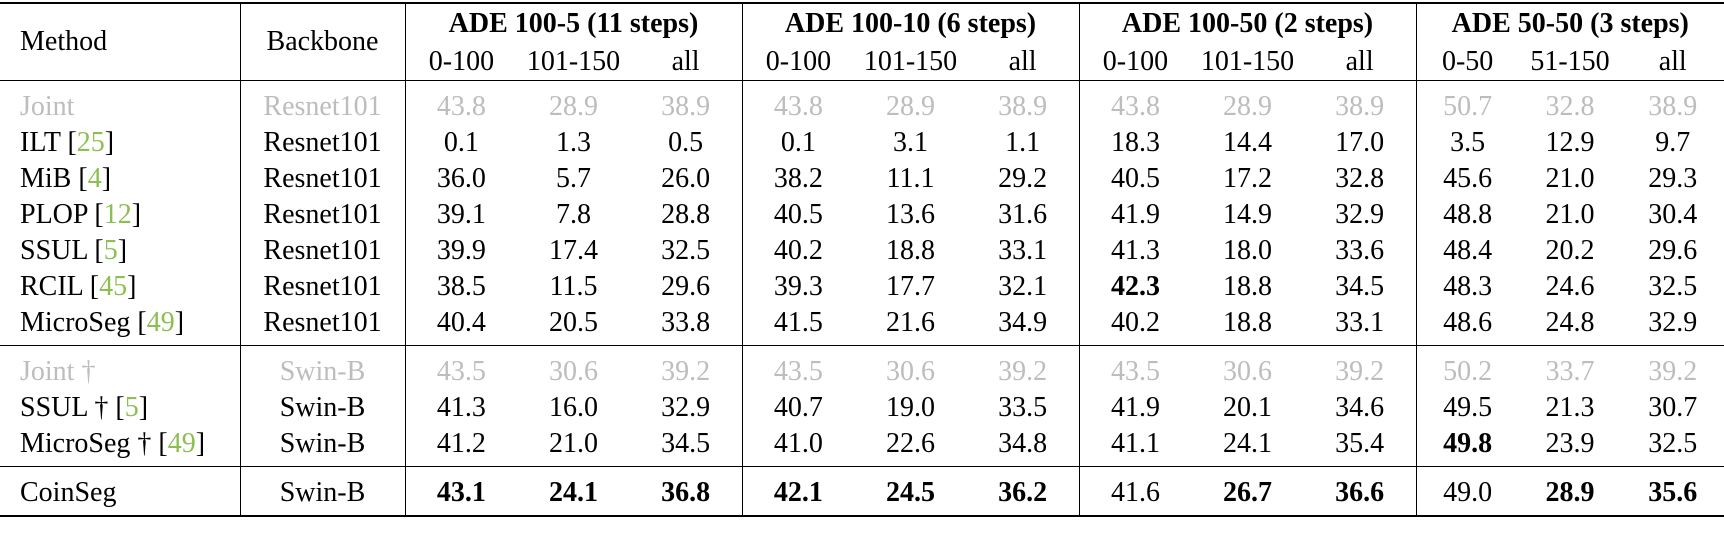 This screenshot has width=1724, height=549. Describe the element at coordinates (1570, 322) in the screenshot. I see `value-cell: 24.8` at that location.